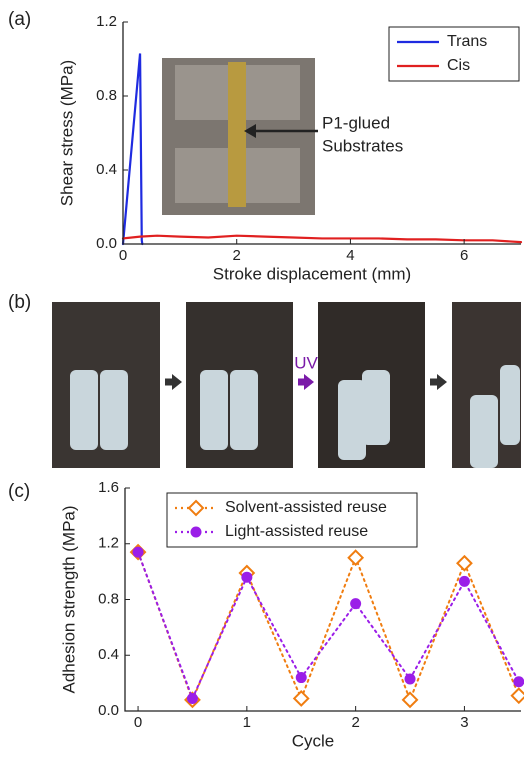 This screenshot has width=524, height=757. I want to click on x-axis-label: Stroke displacement (mm), so click(312, 273).